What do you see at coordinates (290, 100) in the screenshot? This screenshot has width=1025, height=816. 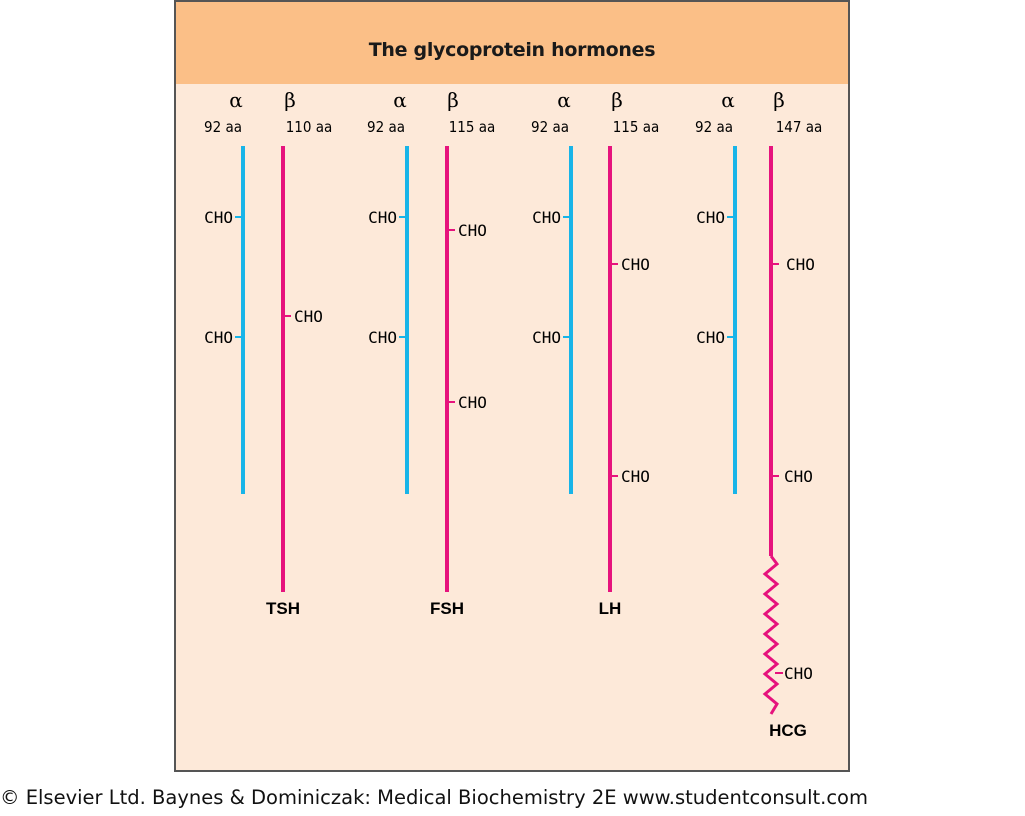 I see `tsh-beta-symbol: β` at bounding box center [290, 100].